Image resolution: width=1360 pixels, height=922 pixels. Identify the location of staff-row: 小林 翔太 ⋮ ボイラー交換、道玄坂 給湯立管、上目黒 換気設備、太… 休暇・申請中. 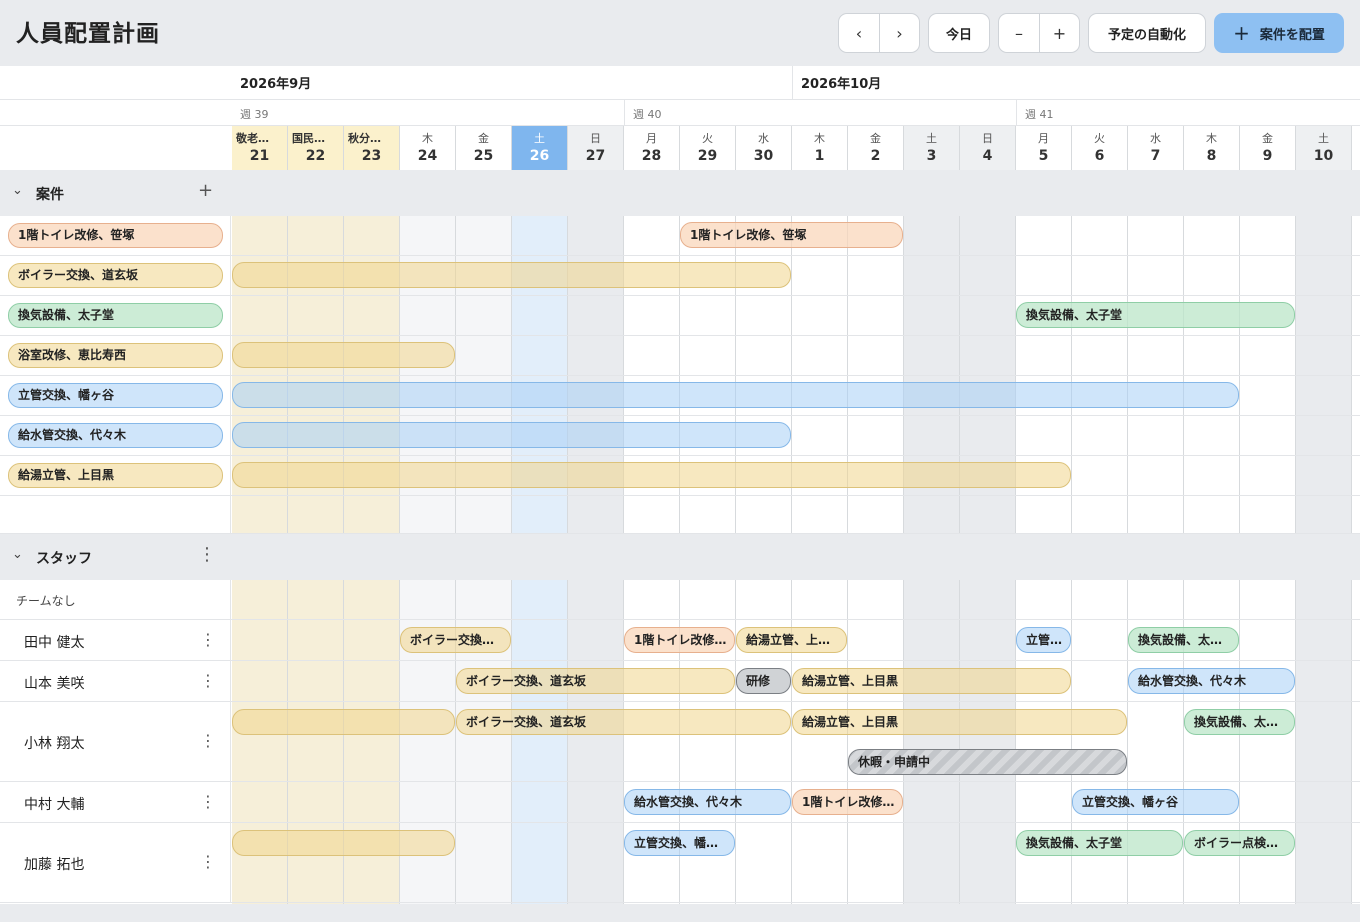
(680, 742).